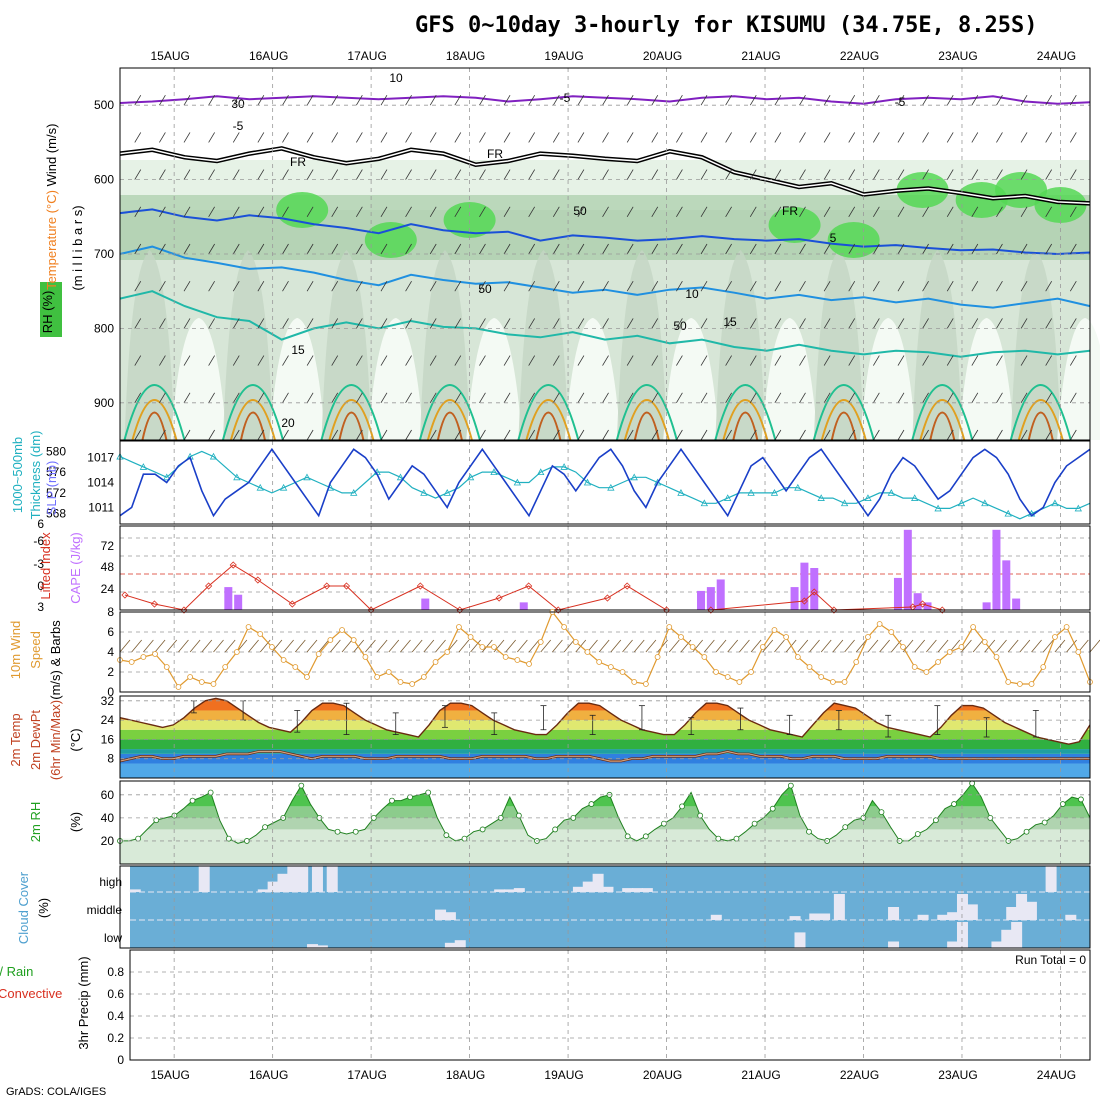 Image resolution: width=1100 pixels, height=1100 pixels. I want to click on contour-label: 50, so click(680, 326).